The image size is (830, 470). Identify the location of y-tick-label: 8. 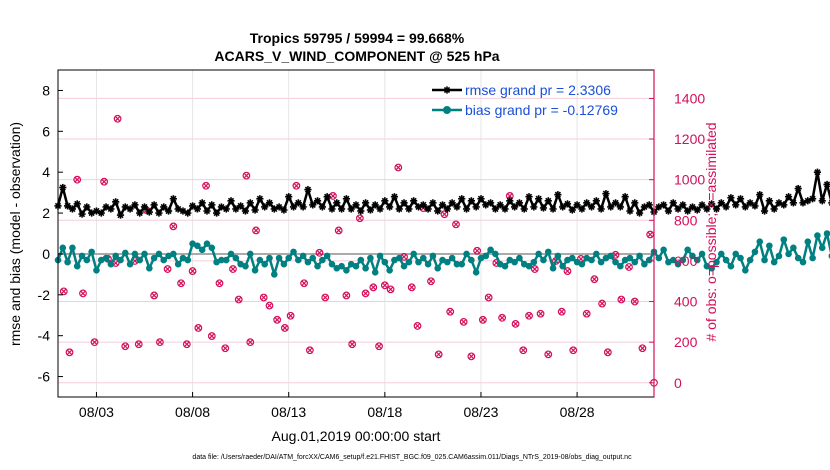
(46, 90).